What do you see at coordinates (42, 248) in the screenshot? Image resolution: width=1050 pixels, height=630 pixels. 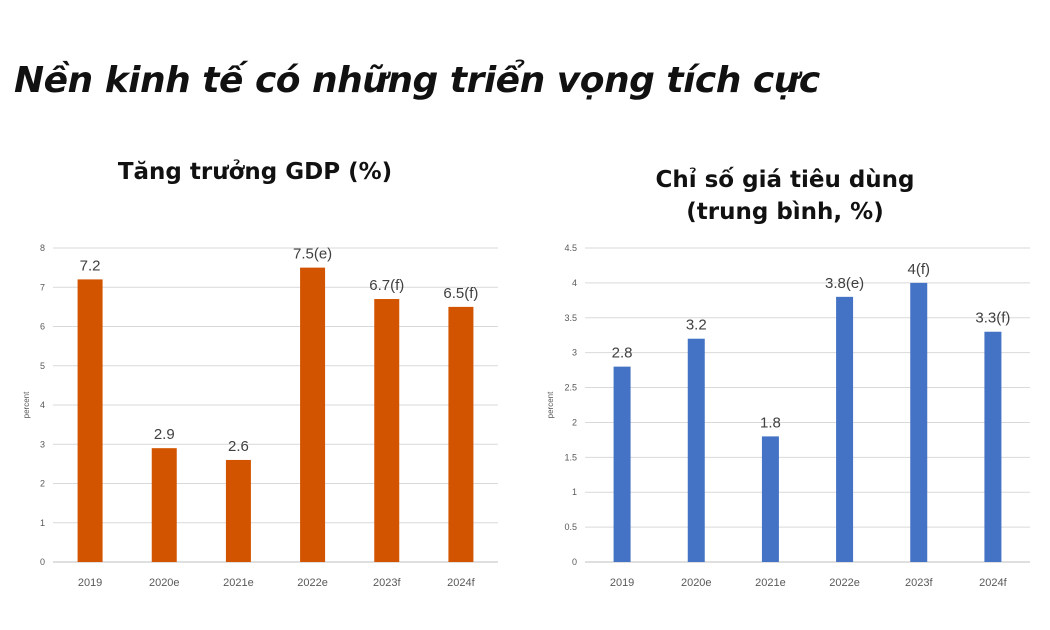 I see `gdp-y-tick-label: 8` at bounding box center [42, 248].